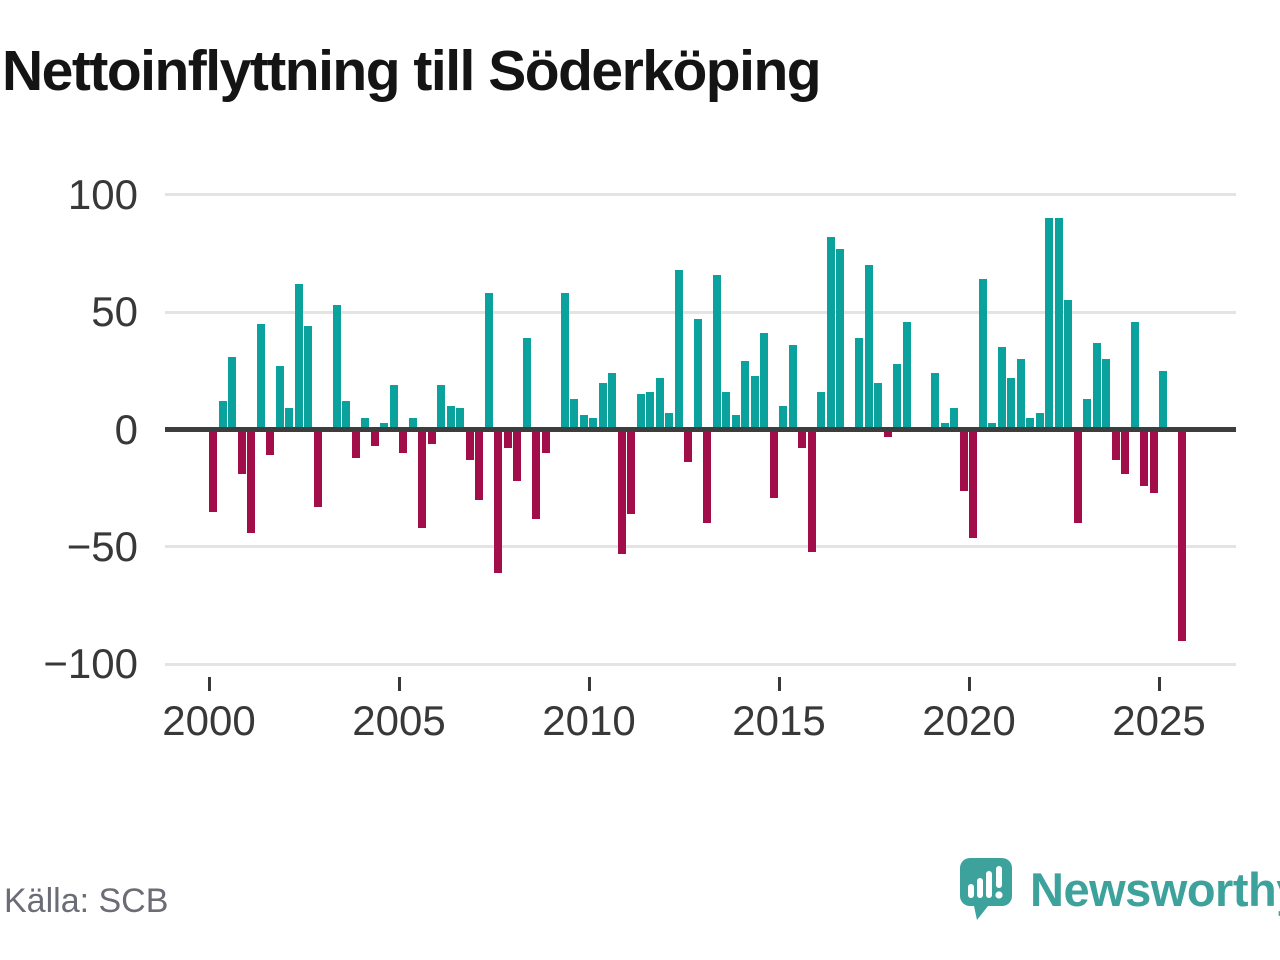  What do you see at coordinates (564, 361) in the screenshot?
I see `bar-2009-q2` at bounding box center [564, 361].